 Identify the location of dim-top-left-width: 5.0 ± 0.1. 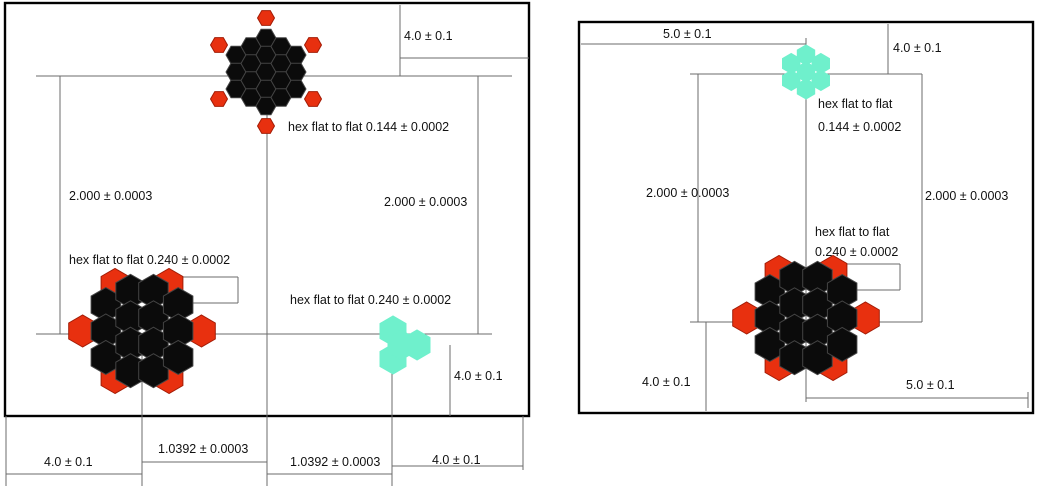
(687, 34).